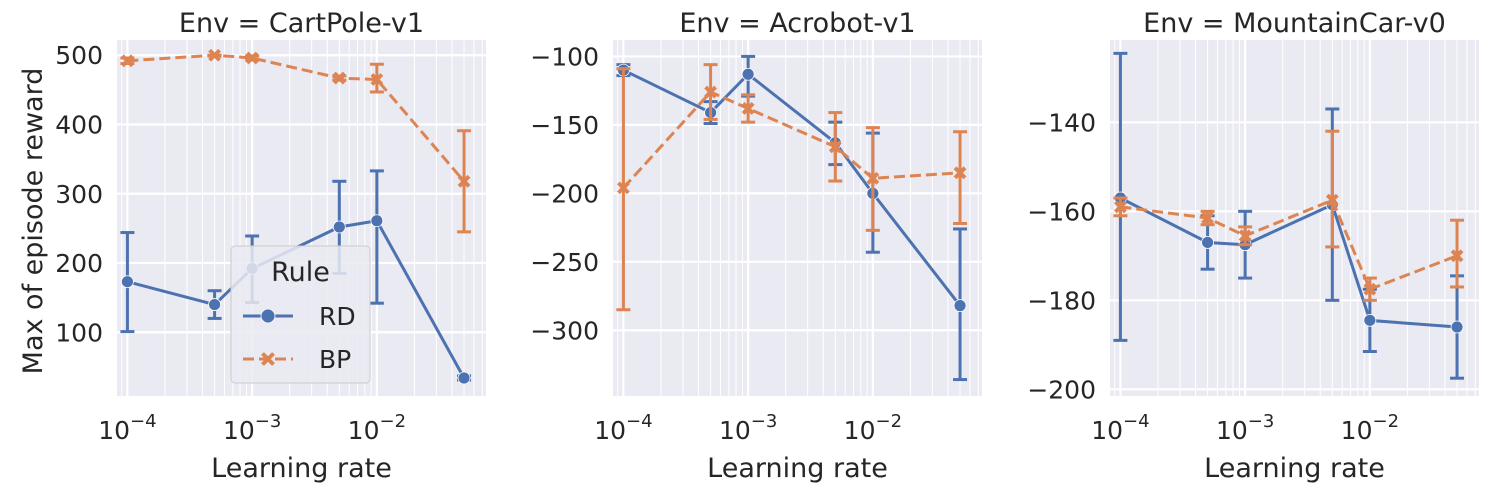 Image resolution: width=1489 pixels, height=491 pixels. Describe the element at coordinates (1061, 211) in the screenshot. I see `y-tick-label: −160` at that location.